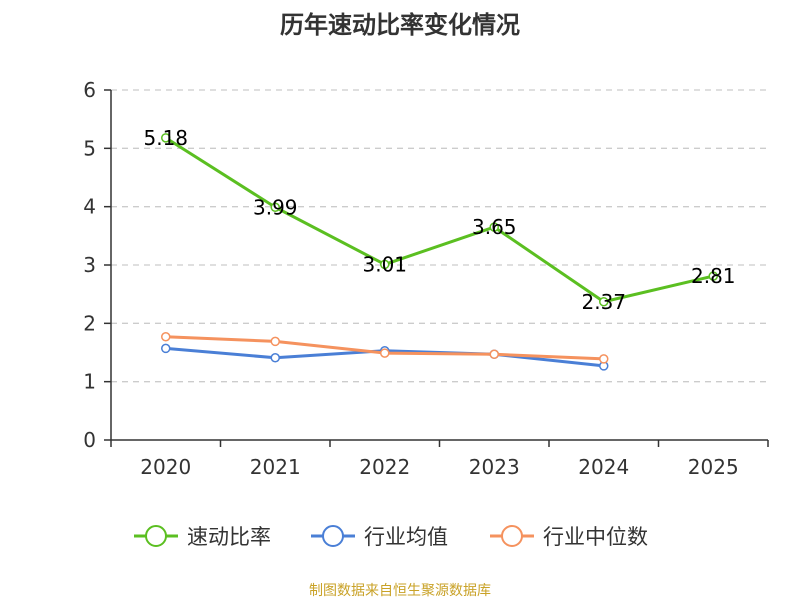 This screenshot has width=800, height=600. Describe the element at coordinates (89, 323) in the screenshot. I see `y-tick-label-2: 2` at that location.